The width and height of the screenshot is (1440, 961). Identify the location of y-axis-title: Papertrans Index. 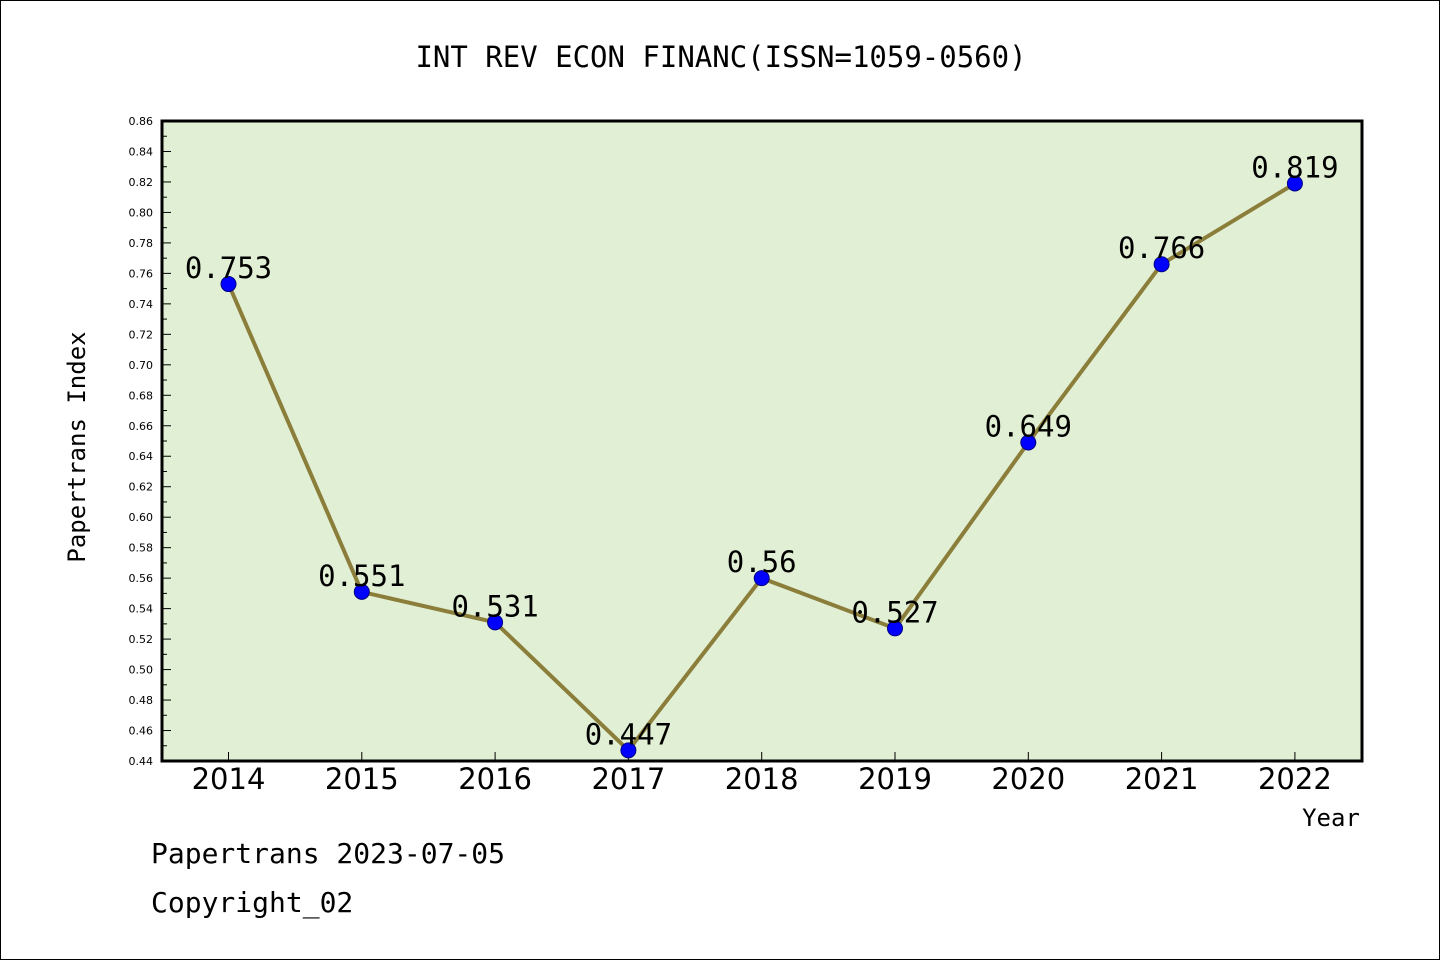
(77, 446).